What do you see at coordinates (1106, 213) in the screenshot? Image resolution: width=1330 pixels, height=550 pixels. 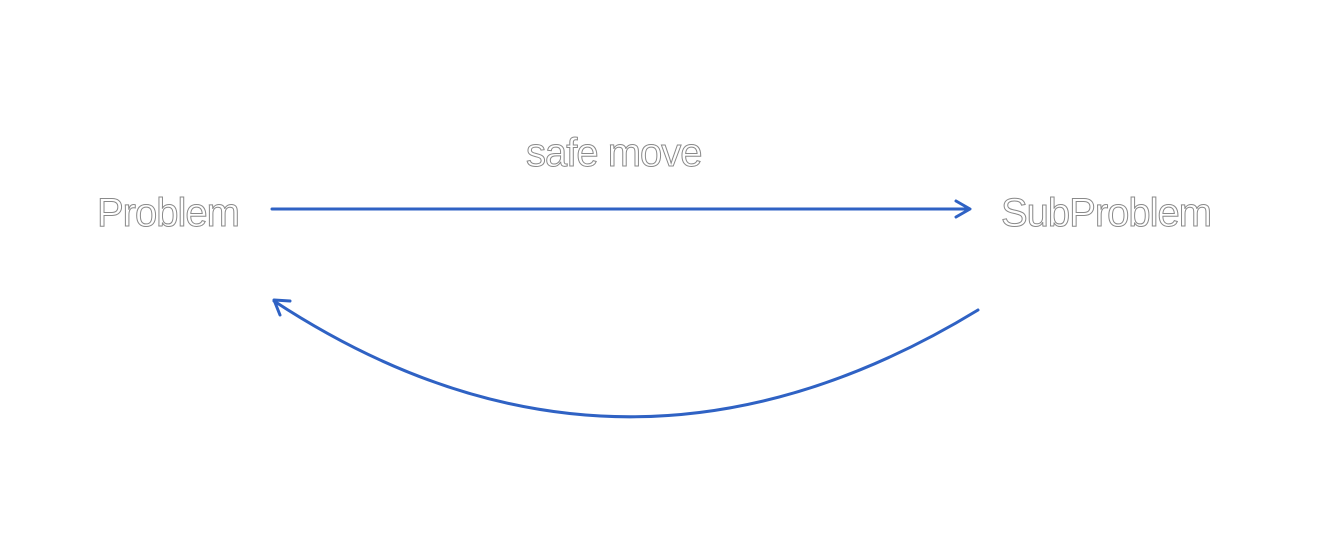 I see `node-subproblem: SubProblem` at bounding box center [1106, 213].